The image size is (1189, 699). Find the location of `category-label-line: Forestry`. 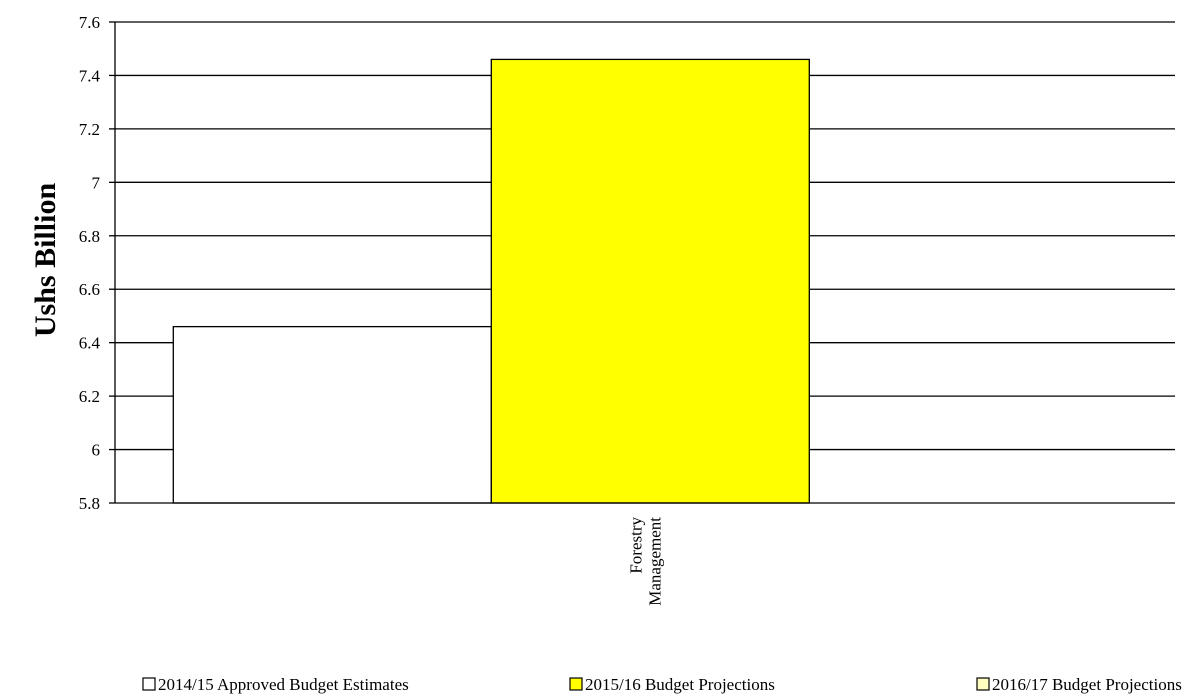

category-label-line: Forestry is located at coordinates (636, 545).